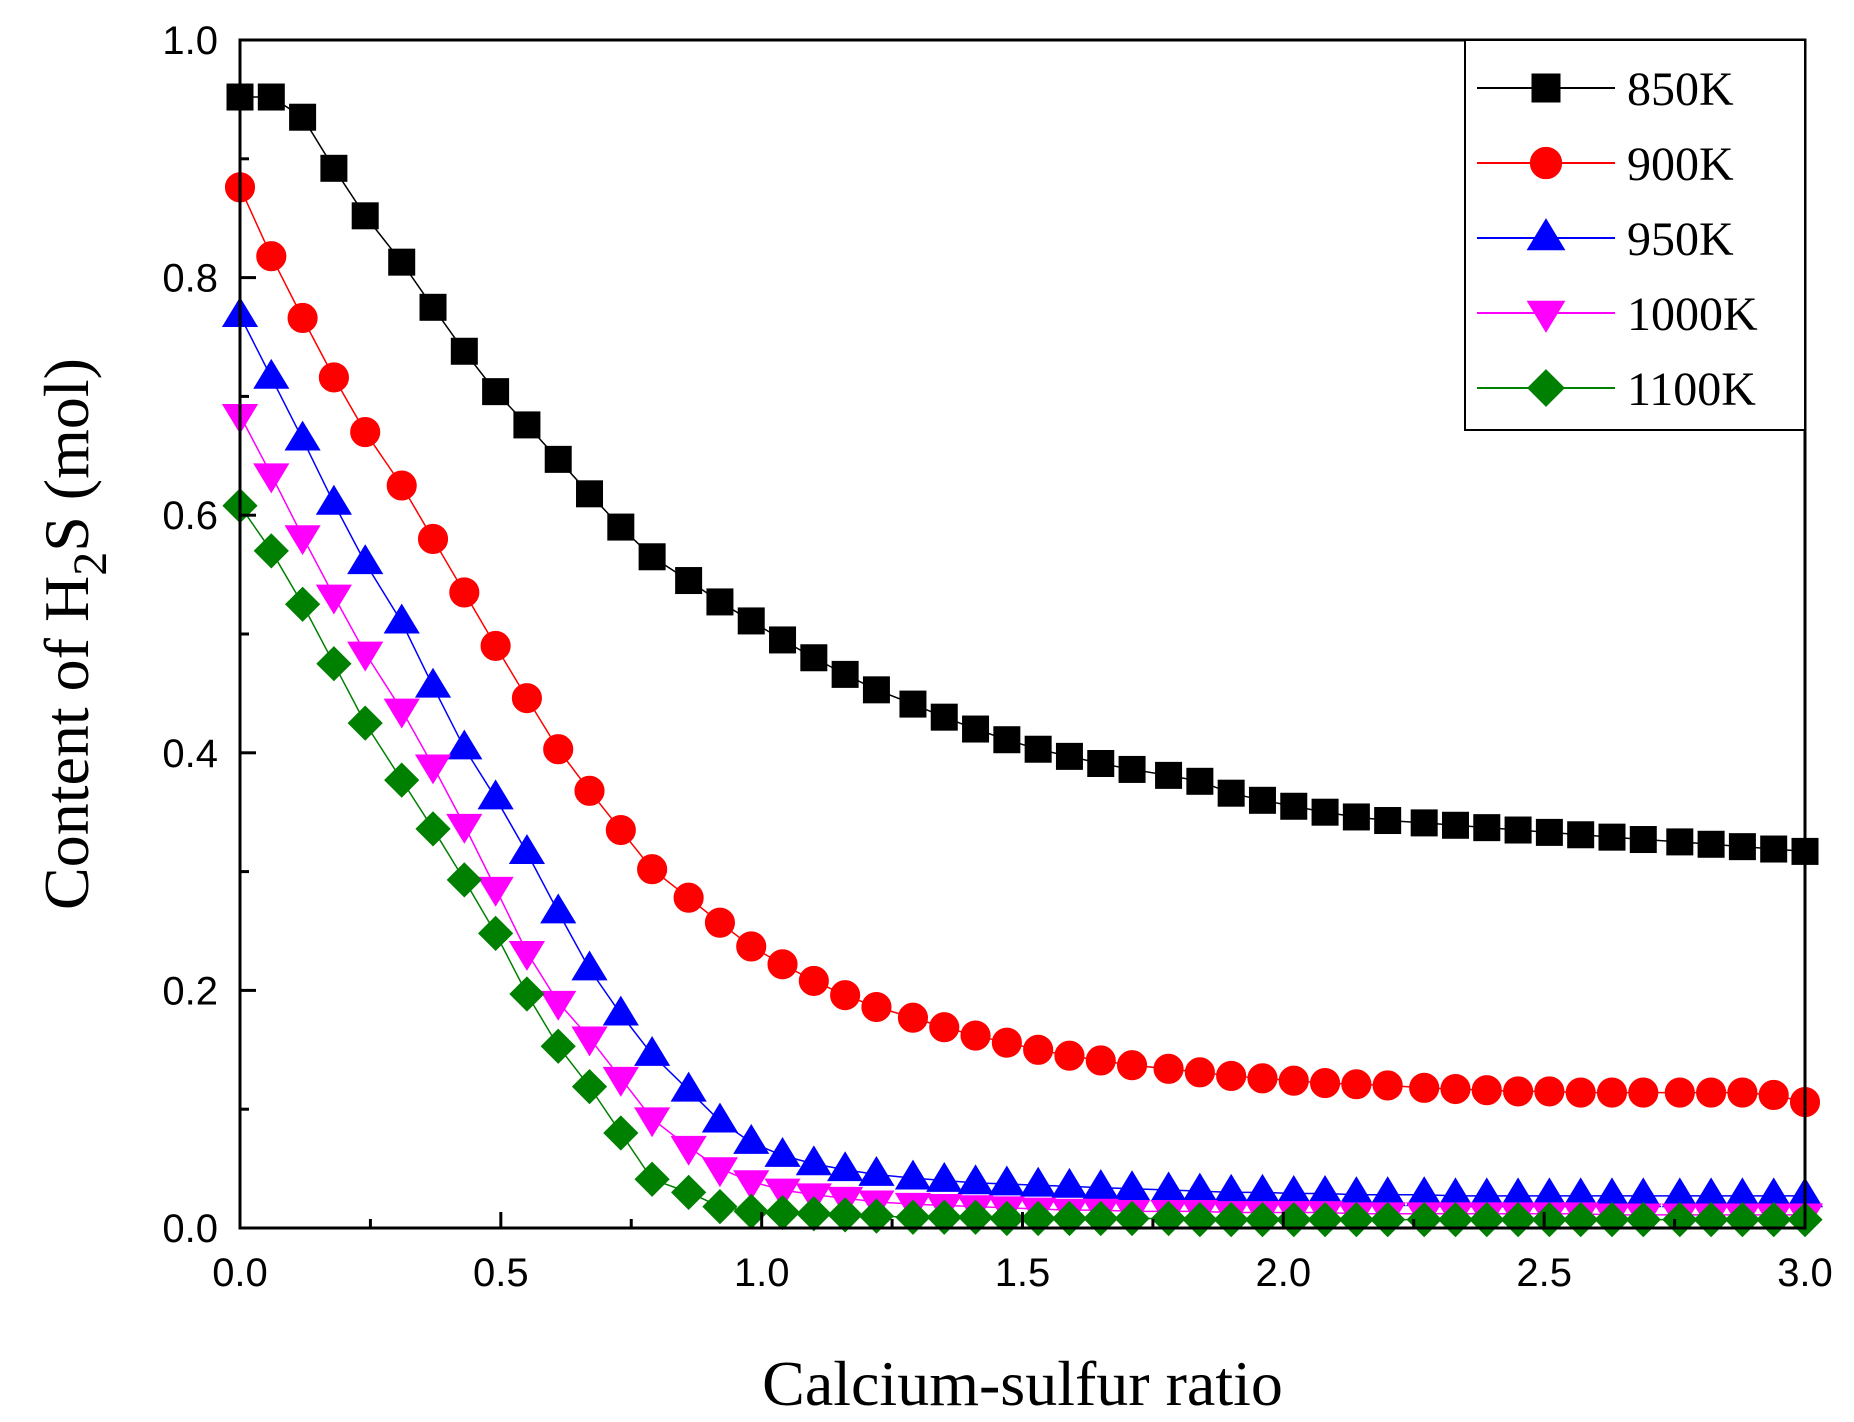 The image size is (1854, 1422). What do you see at coordinates (1616, 389) in the screenshot?
I see `legend-item-1100K: 1100K` at bounding box center [1616, 389].